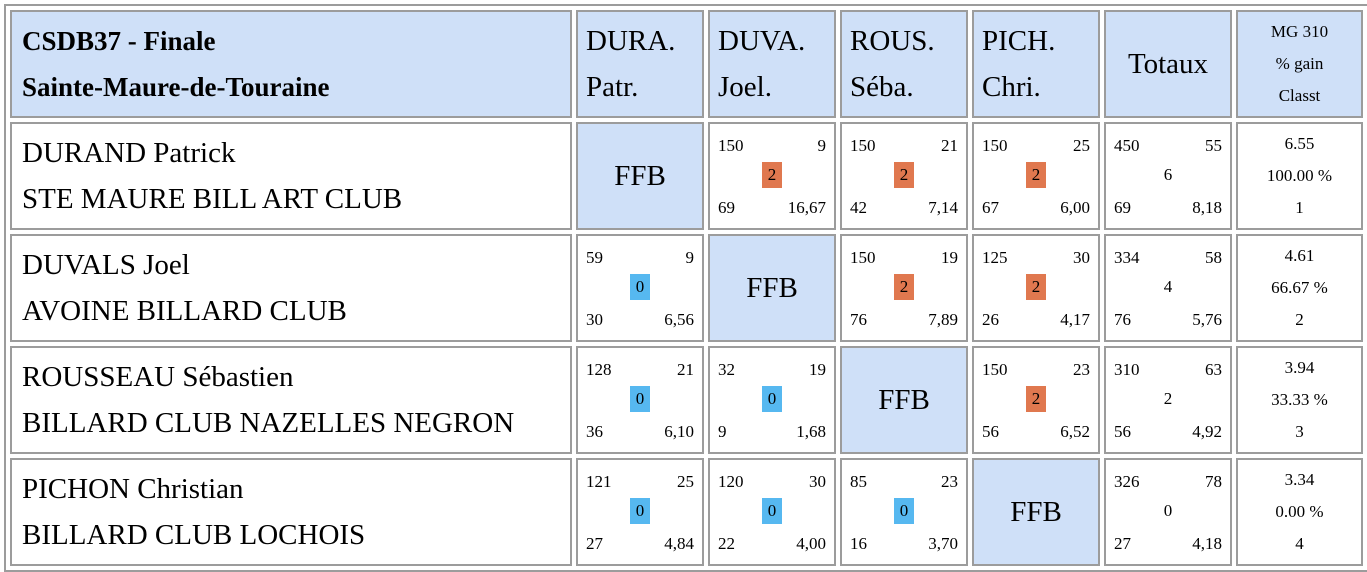 The width and height of the screenshot is (1367, 572). What do you see at coordinates (106, 265) in the screenshot?
I see `player-name: DUVALS Joel` at bounding box center [106, 265].